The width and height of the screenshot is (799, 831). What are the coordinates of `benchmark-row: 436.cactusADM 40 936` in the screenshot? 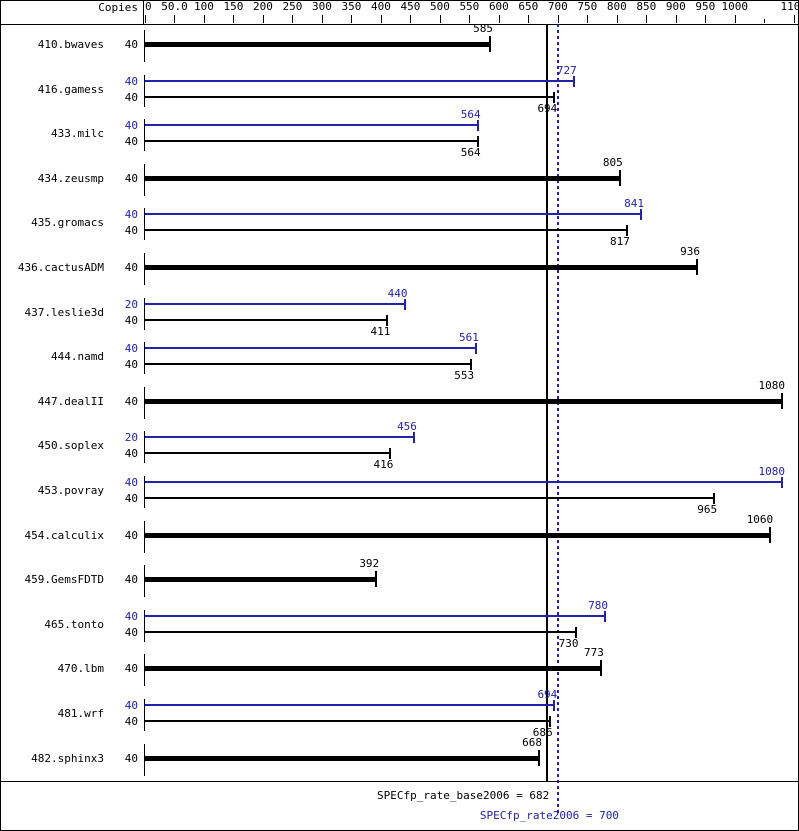 It's located at (399, 269).